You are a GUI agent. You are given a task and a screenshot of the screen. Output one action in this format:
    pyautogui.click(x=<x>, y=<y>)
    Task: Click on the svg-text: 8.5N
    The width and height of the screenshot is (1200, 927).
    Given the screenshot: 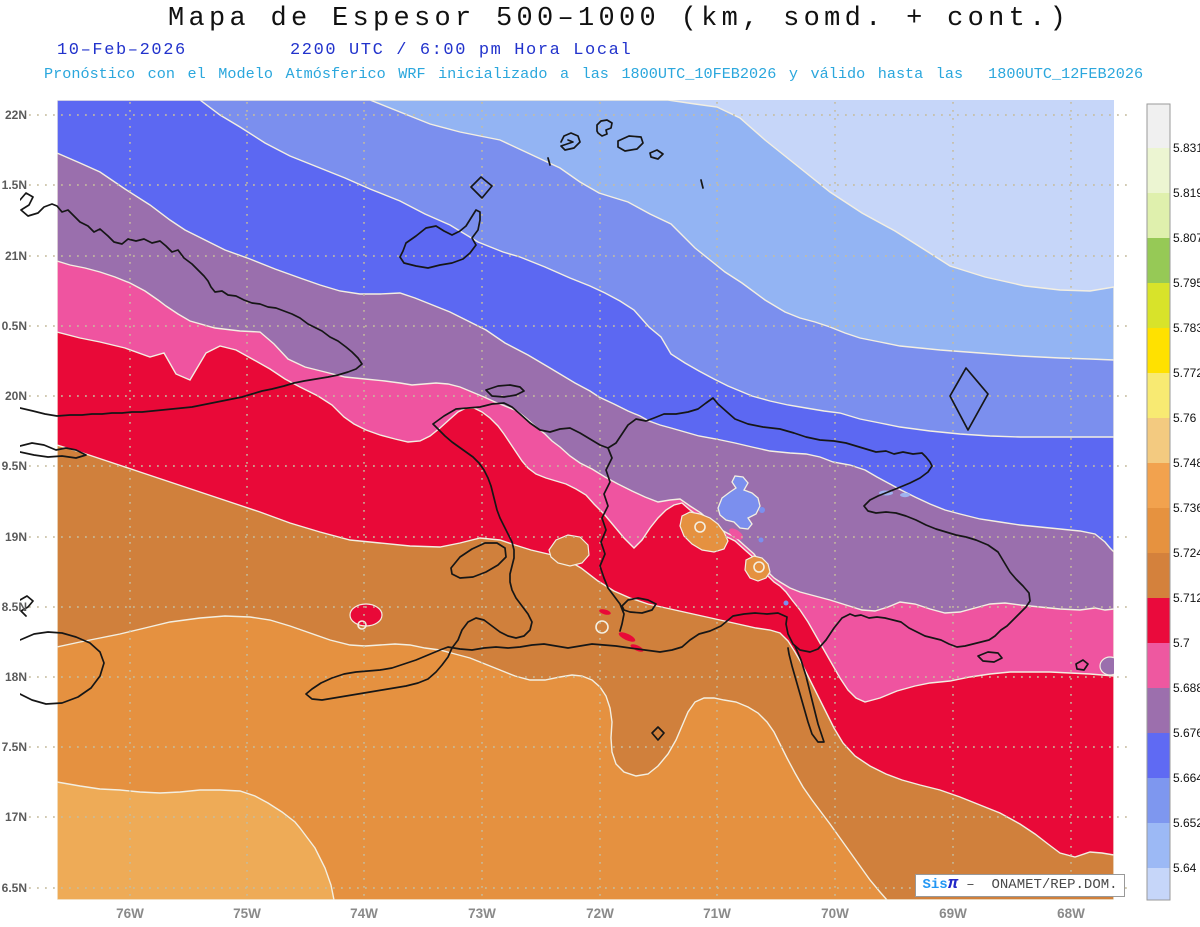 What is the action you would take?
    pyautogui.click(x=14, y=607)
    